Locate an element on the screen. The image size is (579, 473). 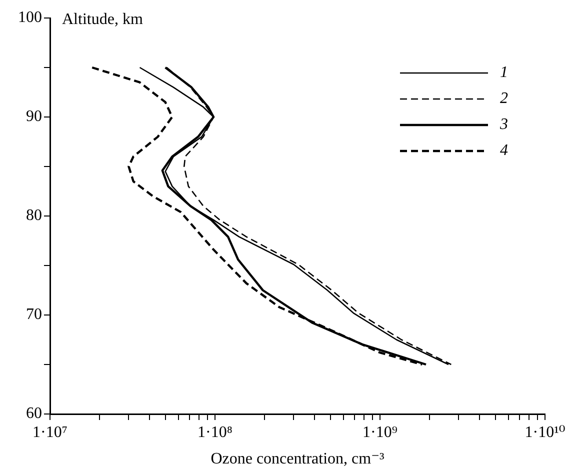
x-tick-label: 1·10⁹ is located at coordinates (380, 432).